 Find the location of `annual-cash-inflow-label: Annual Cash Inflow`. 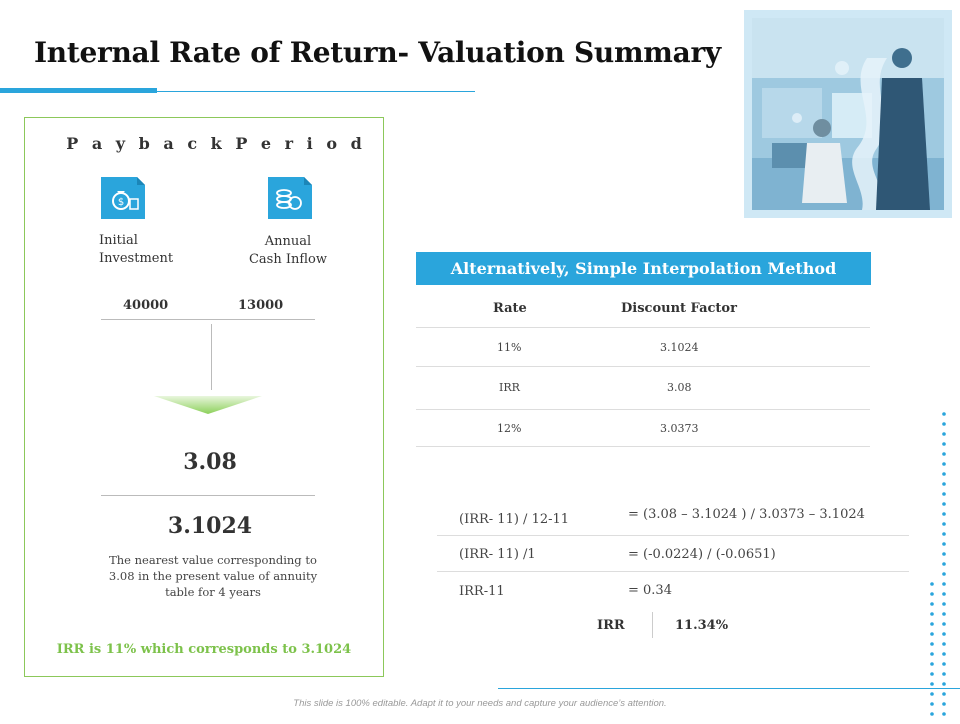

annual-cash-inflow-label: Annual Cash Inflow is located at coordinates (287, 250).